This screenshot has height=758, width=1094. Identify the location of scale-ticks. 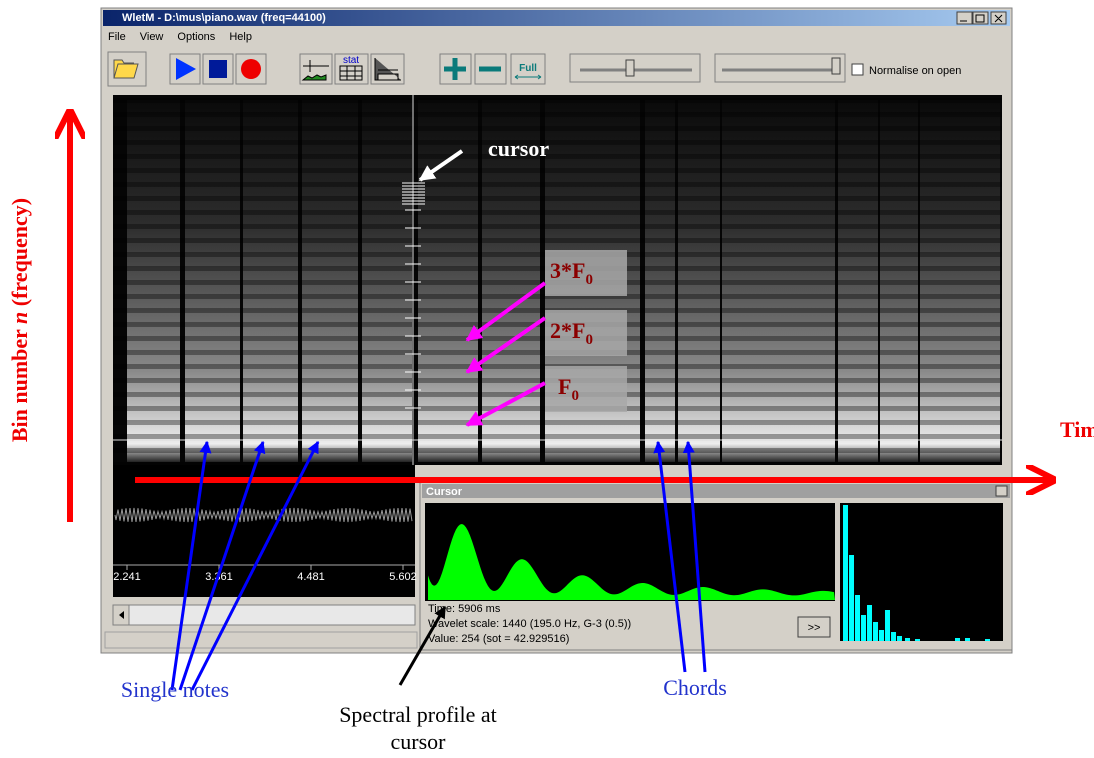
(413, 295).